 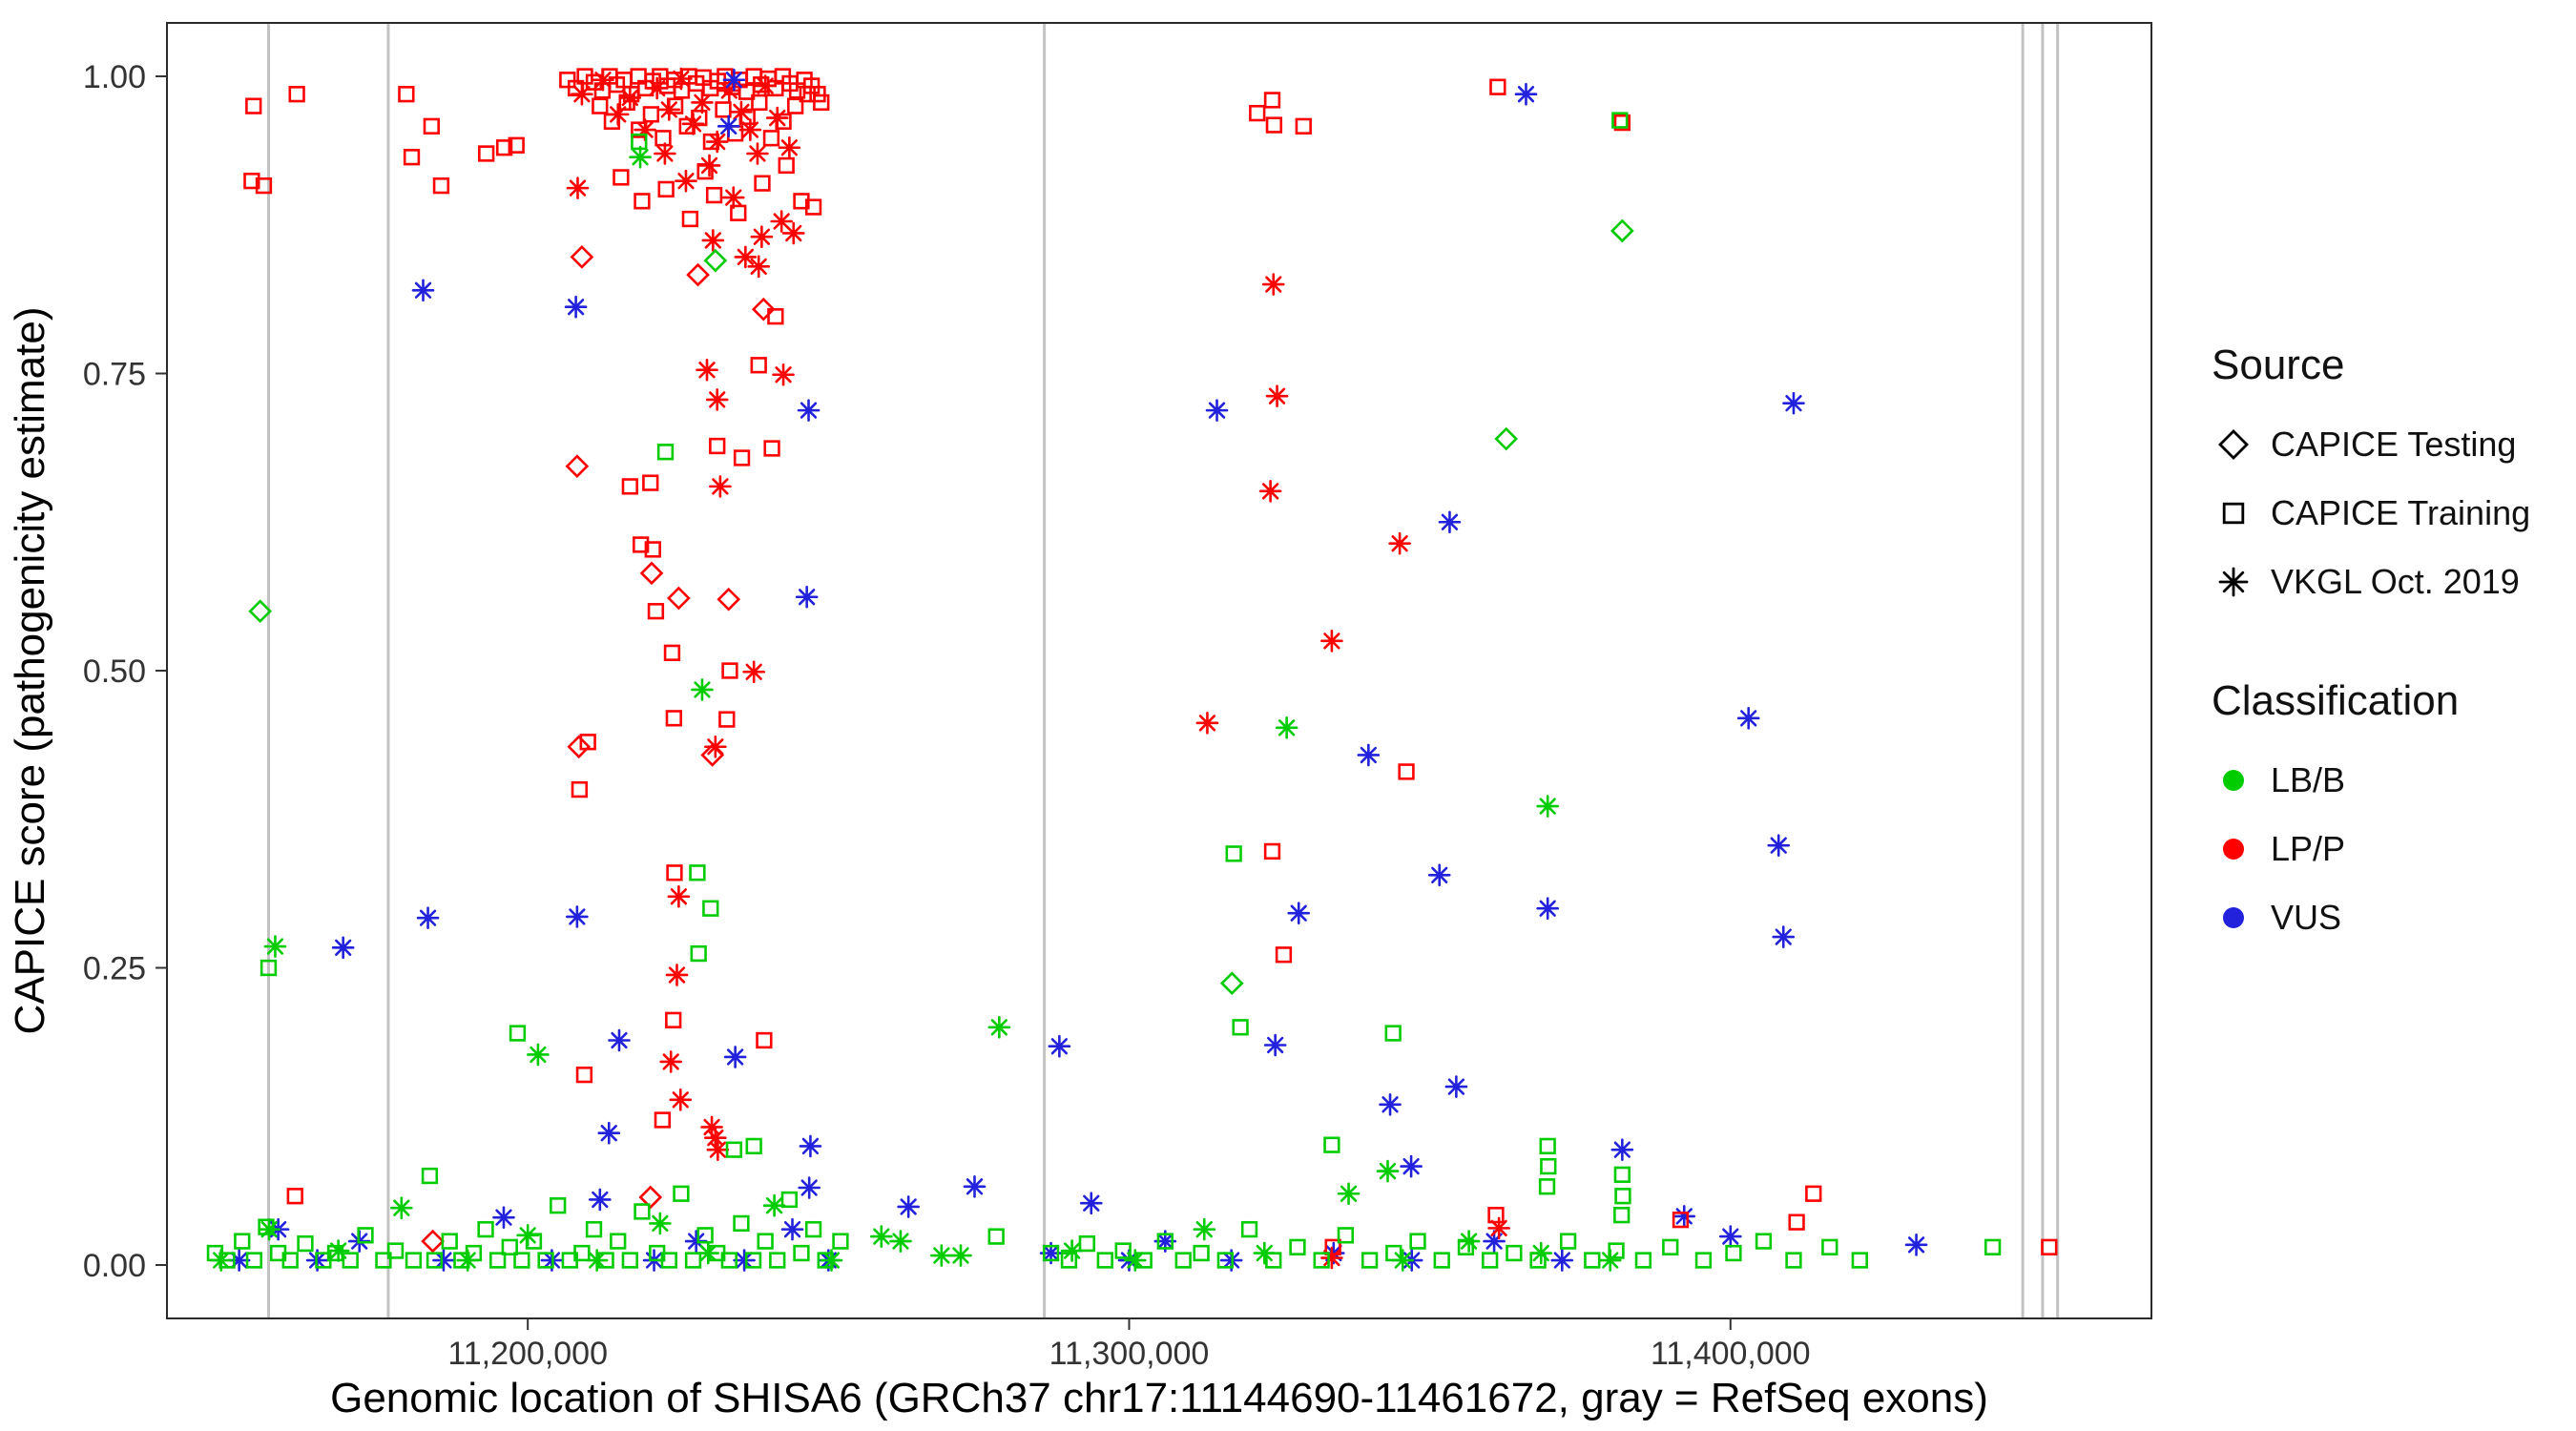 I want to click on legend-item-capice-training: CAPICE Training, so click(x=2389, y=513).